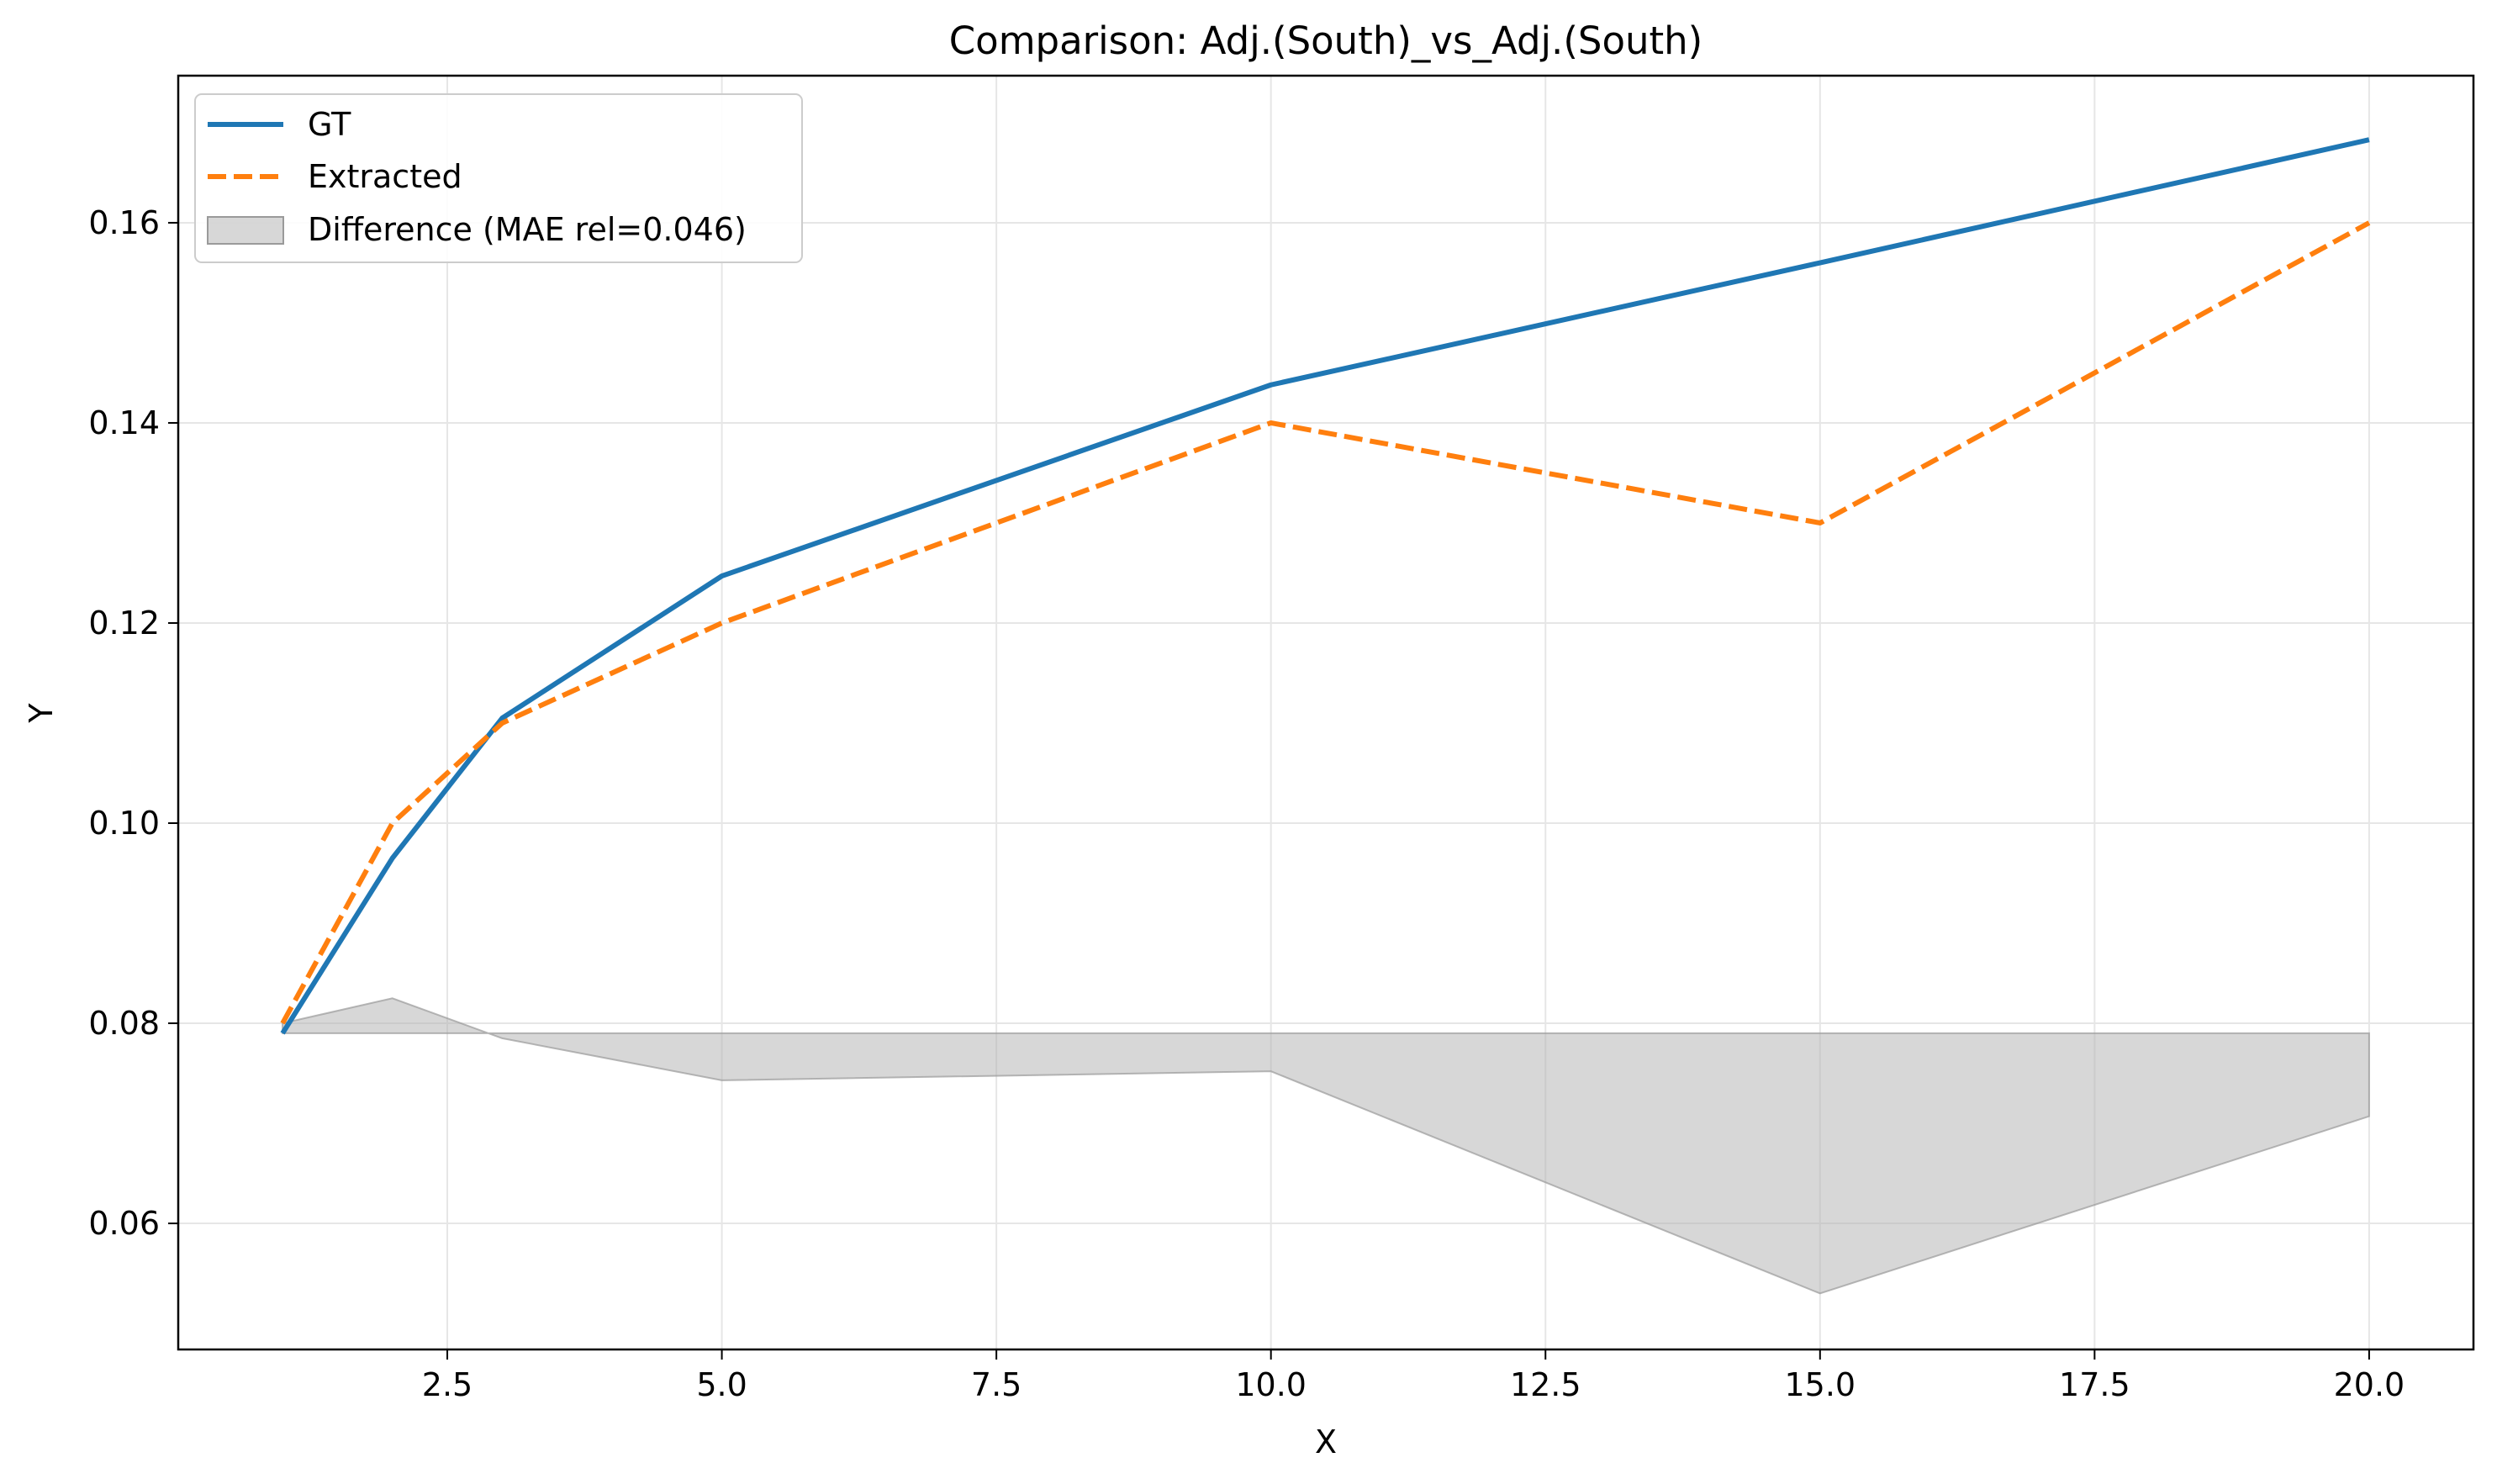  Describe the element at coordinates (124, 1223) in the screenshot. I see `y-tick-label: 0.06` at that location.